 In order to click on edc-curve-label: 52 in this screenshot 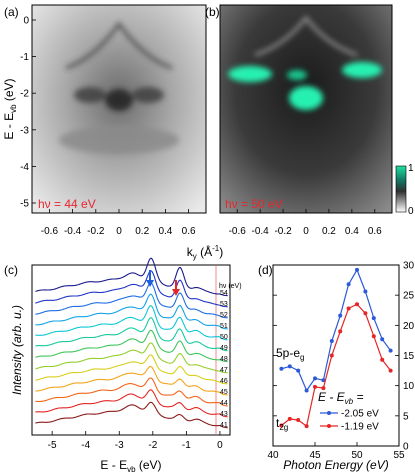, I will do `click(224, 315)`.